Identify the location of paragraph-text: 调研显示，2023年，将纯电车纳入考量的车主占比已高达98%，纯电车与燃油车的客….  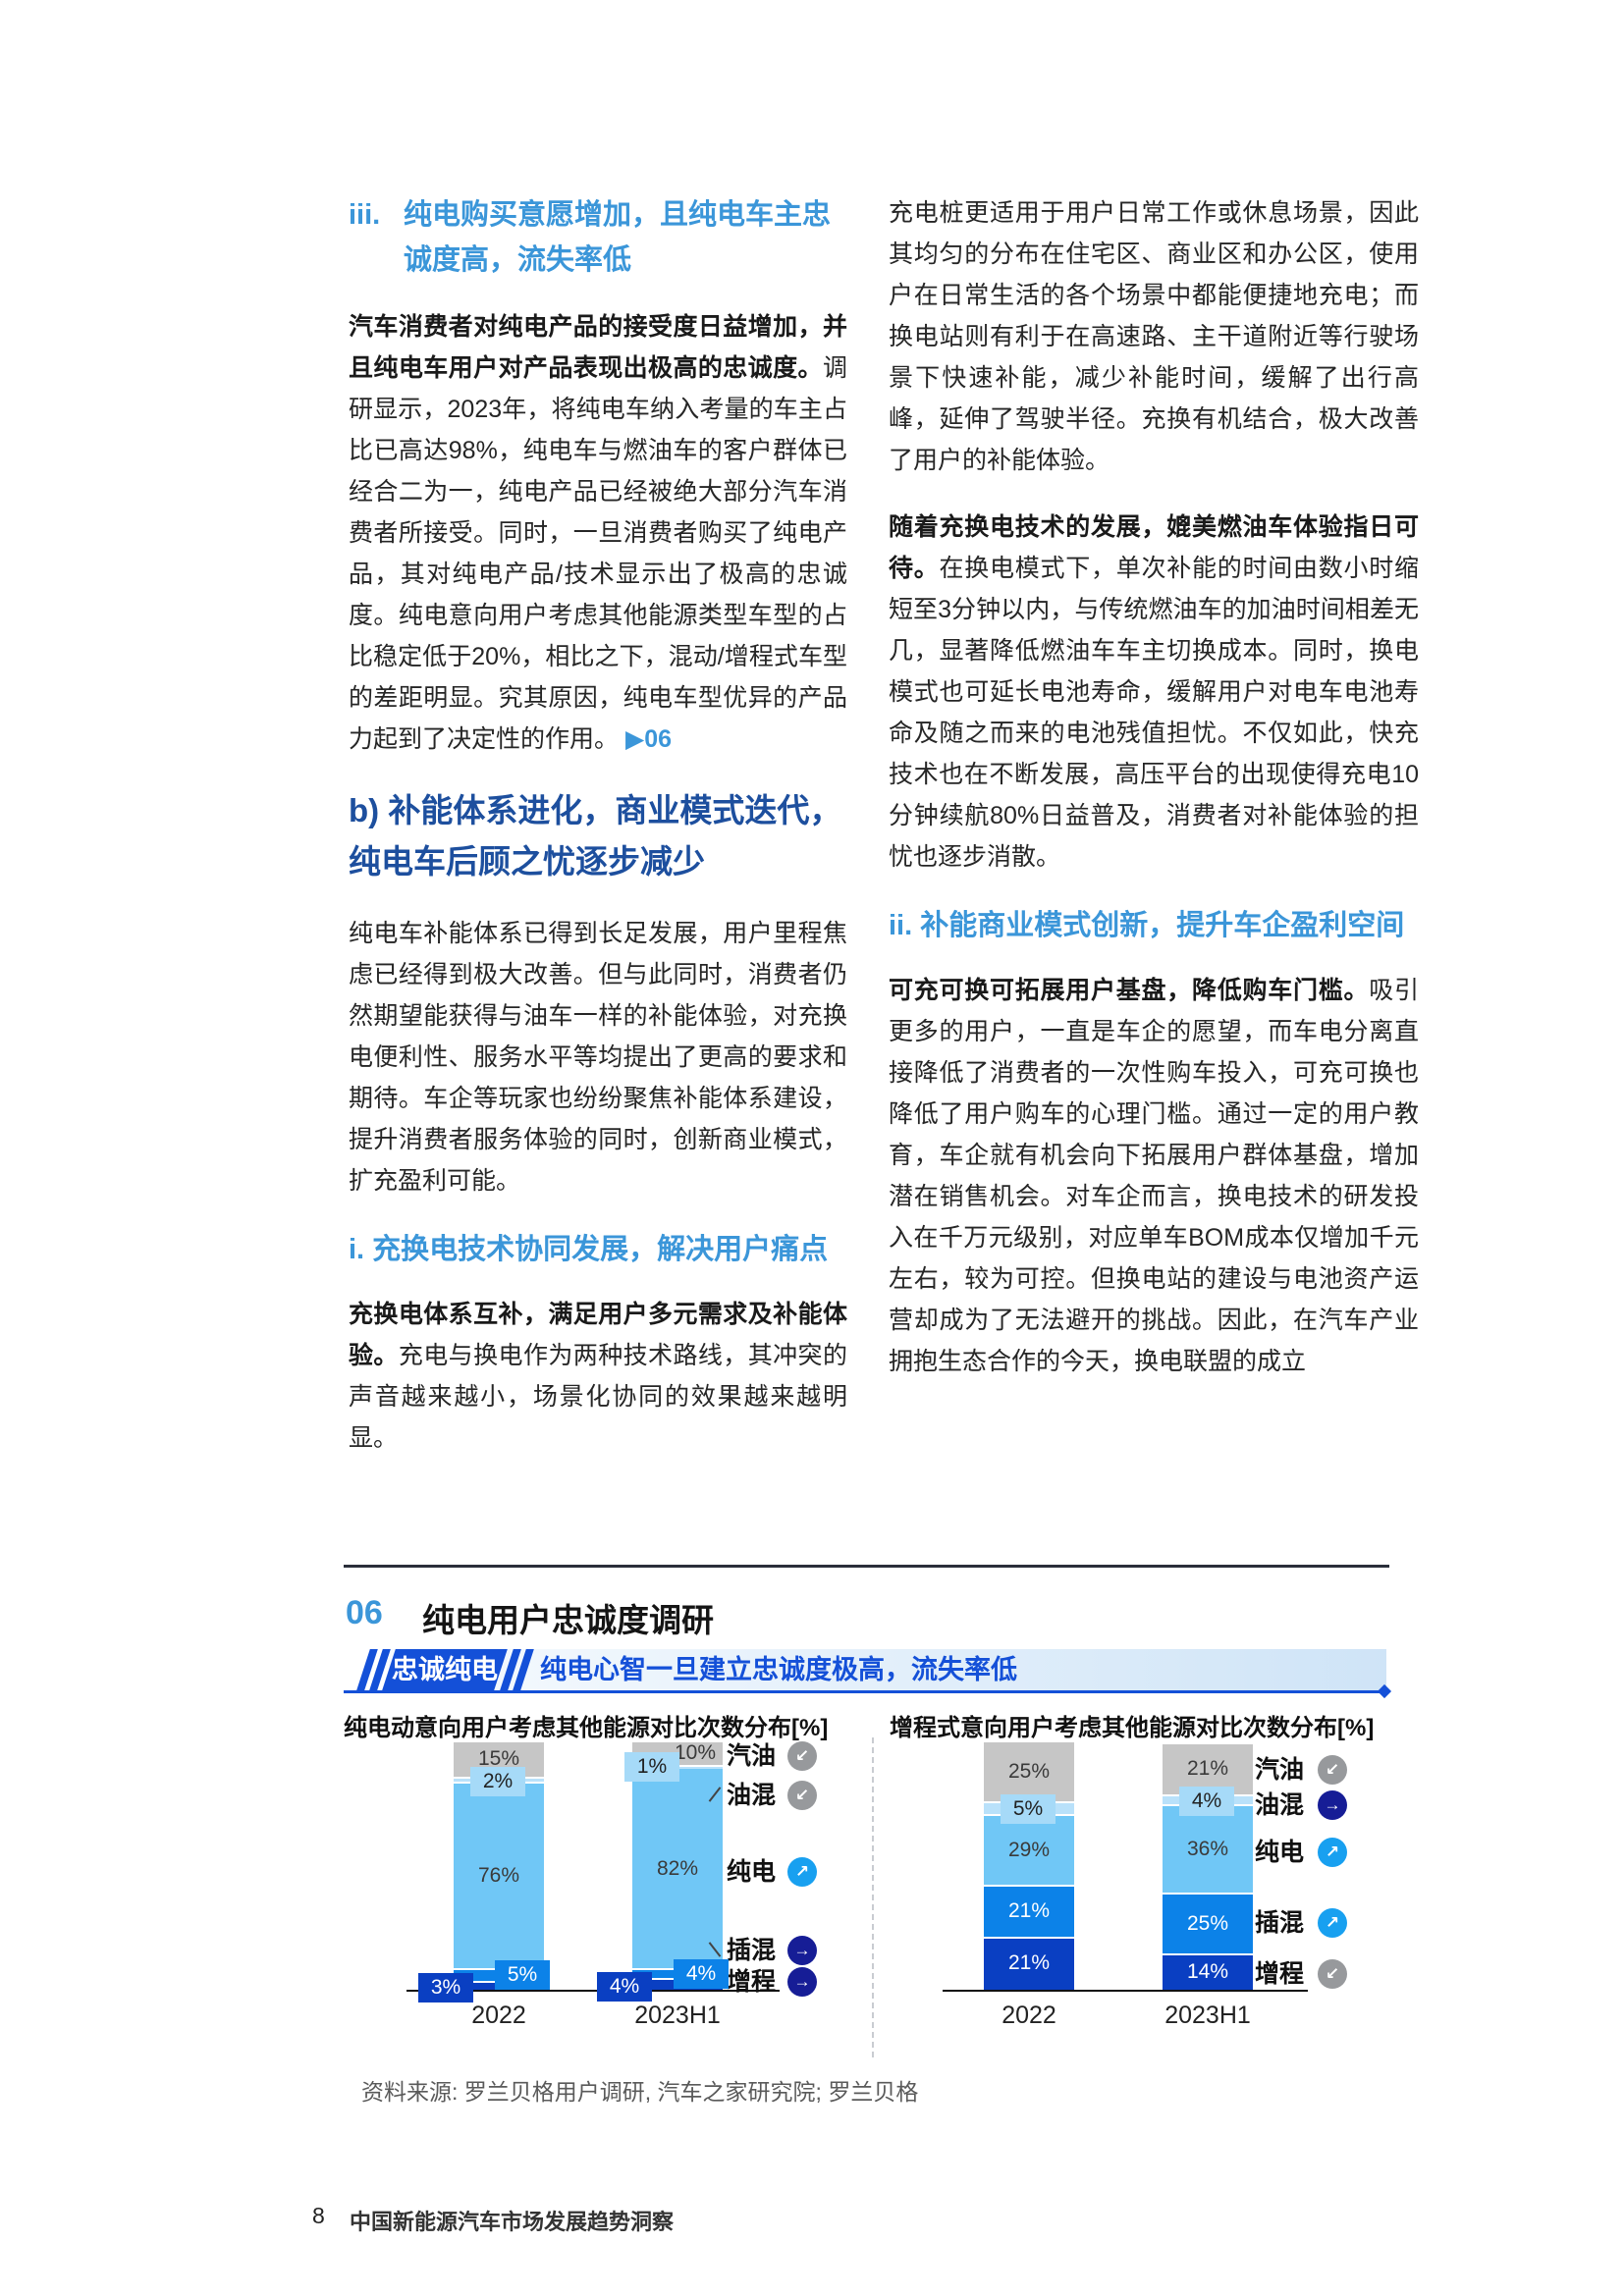
(598, 553).